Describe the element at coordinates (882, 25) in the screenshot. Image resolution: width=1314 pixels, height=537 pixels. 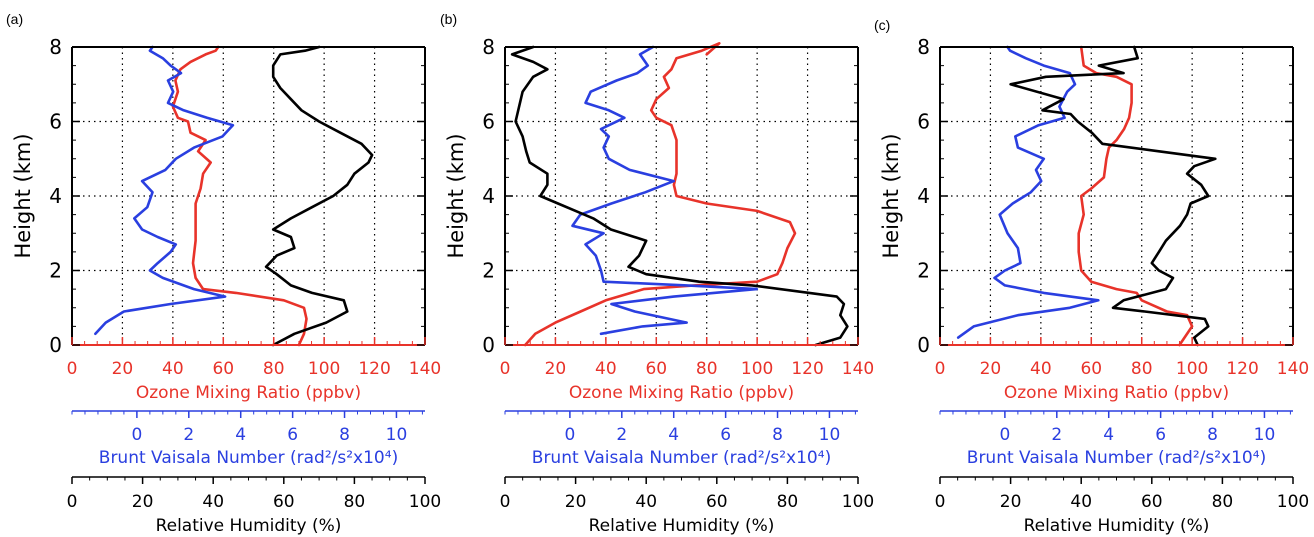
I see `panel-label: (c)` at that location.